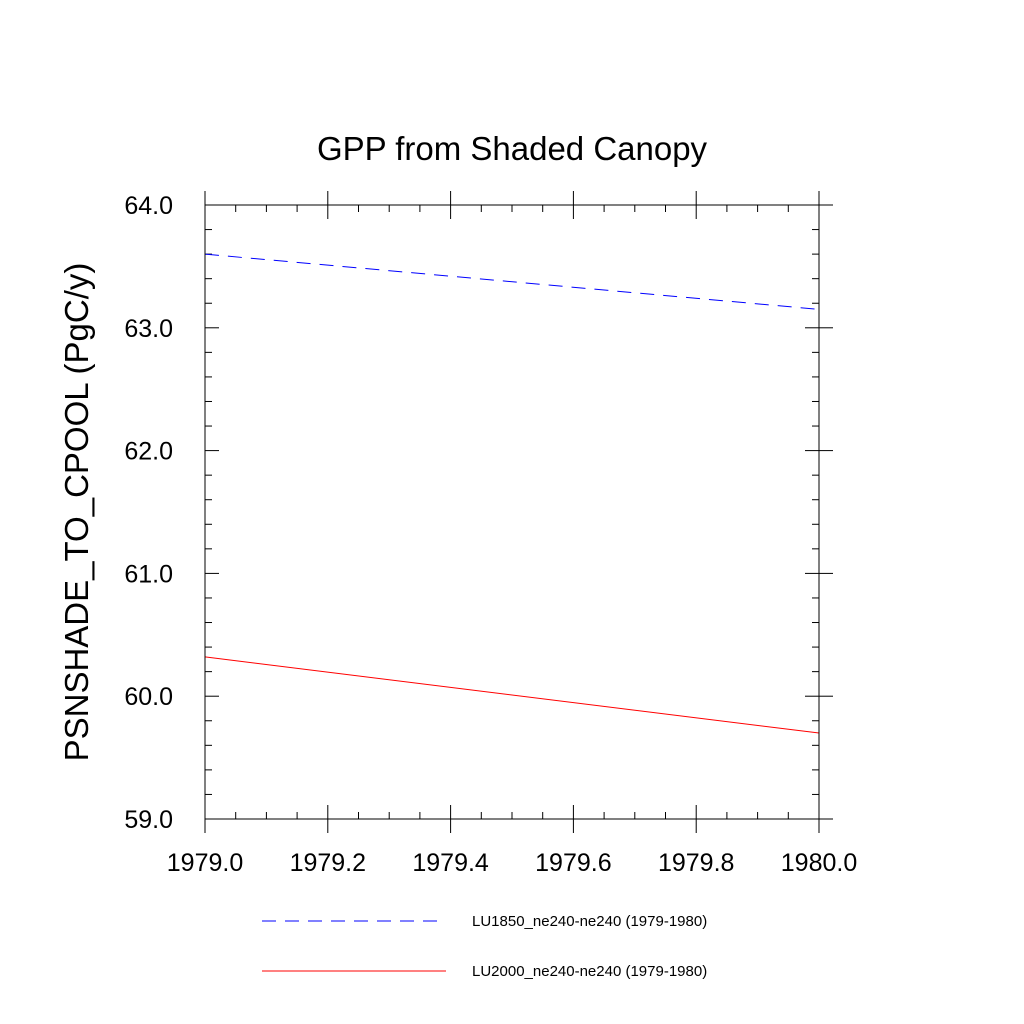  Describe the element at coordinates (148, 820) in the screenshot. I see `y-tick-label: 59.0` at that location.